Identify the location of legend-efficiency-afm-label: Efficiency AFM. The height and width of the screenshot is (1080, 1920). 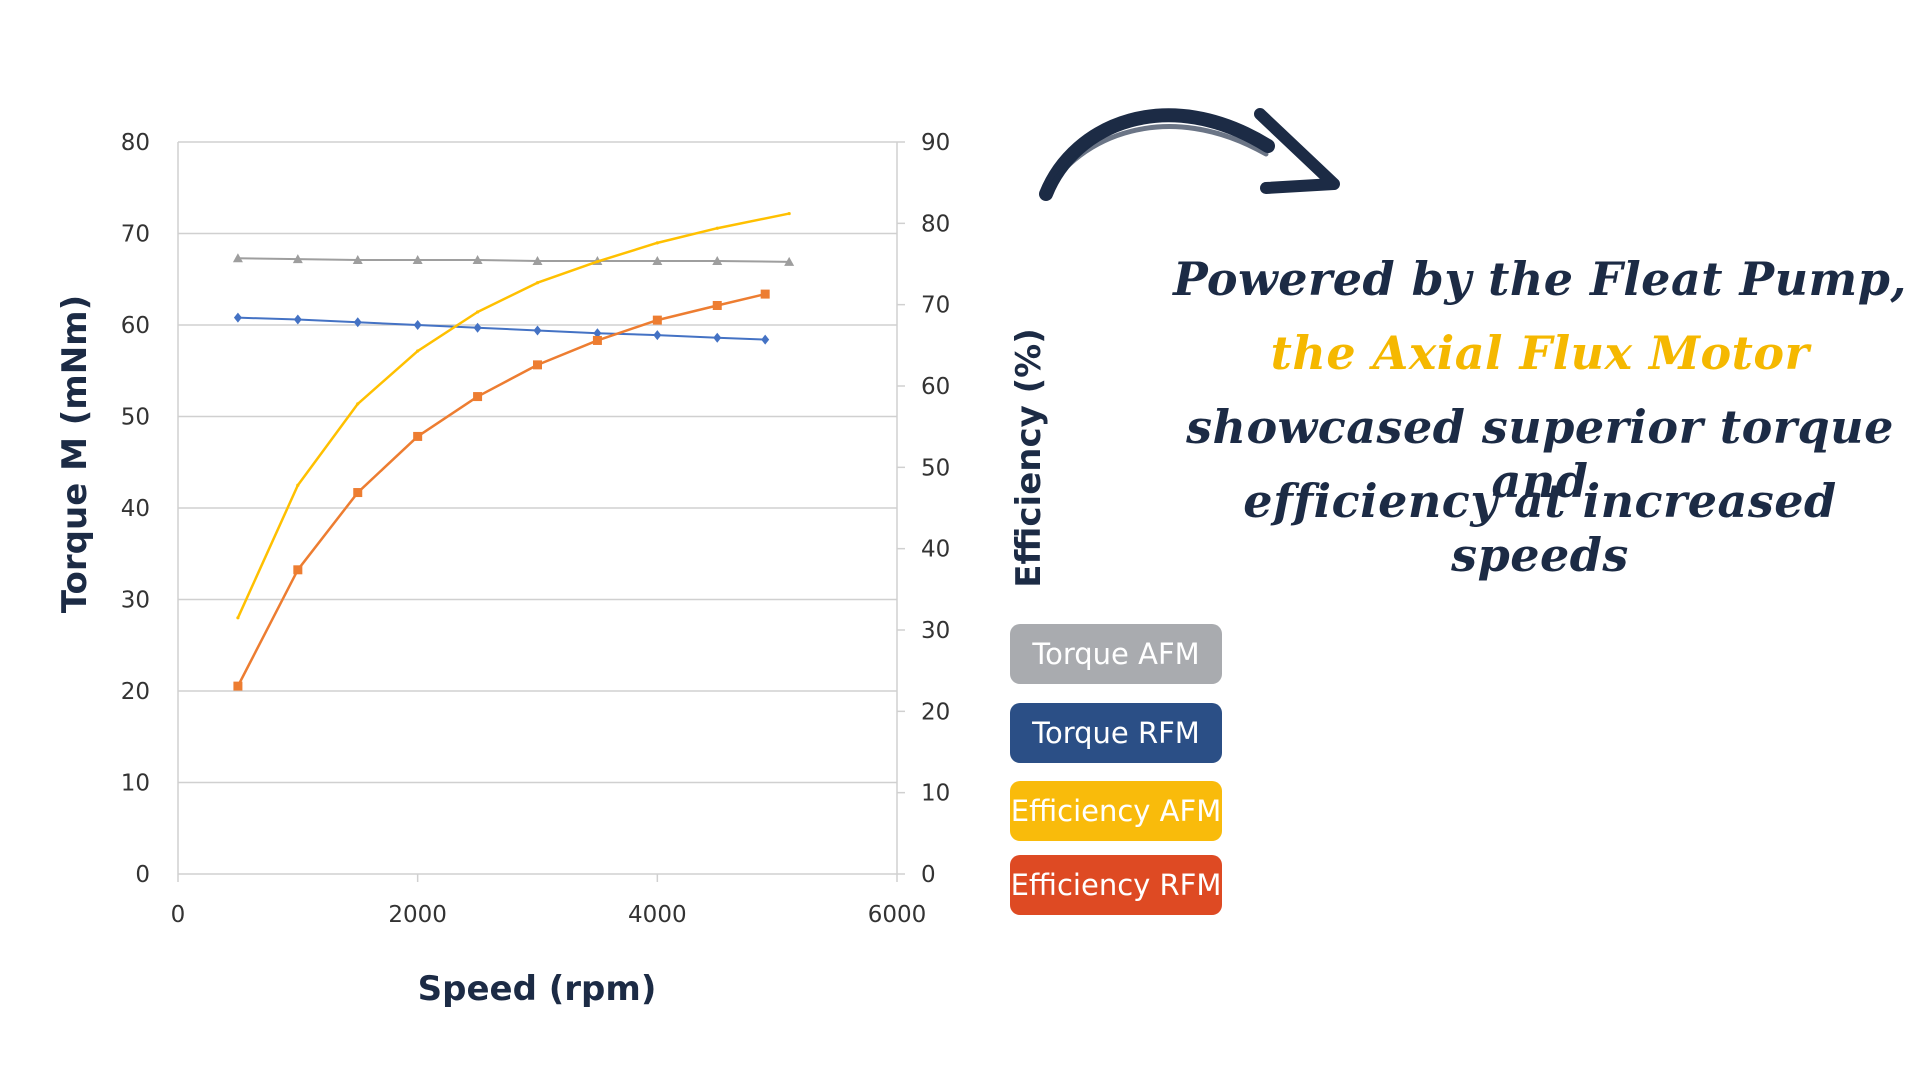
(1116, 811).